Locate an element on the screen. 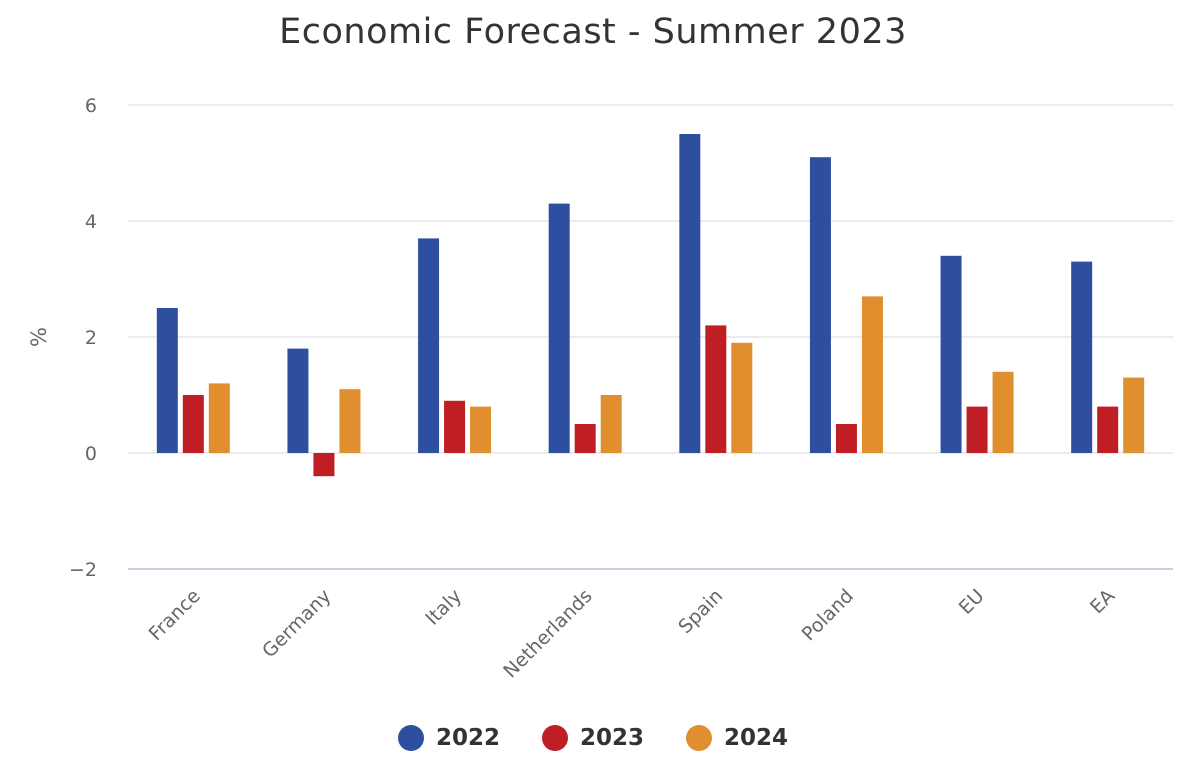 The height and width of the screenshot is (774, 1200). y-axis-ticks: −2 0 2 4 6 is located at coordinates (83, 338).